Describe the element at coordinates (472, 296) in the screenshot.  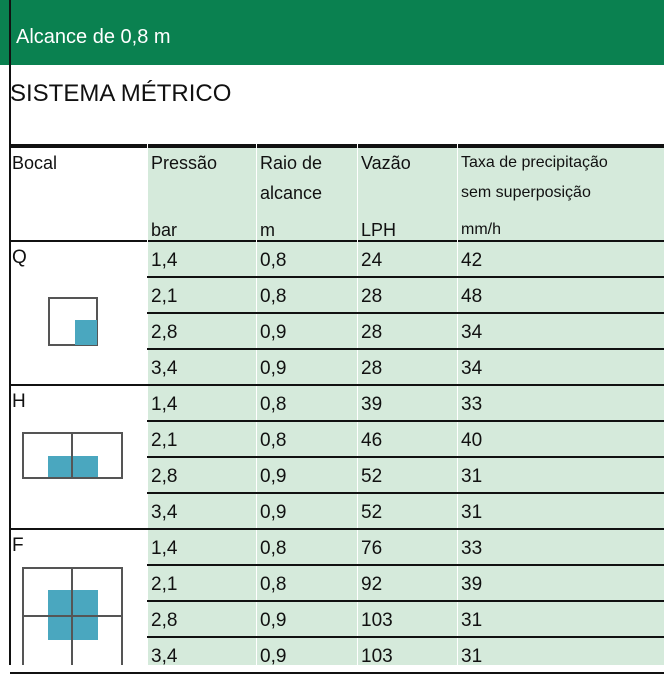
I see `cell: 48` at that location.